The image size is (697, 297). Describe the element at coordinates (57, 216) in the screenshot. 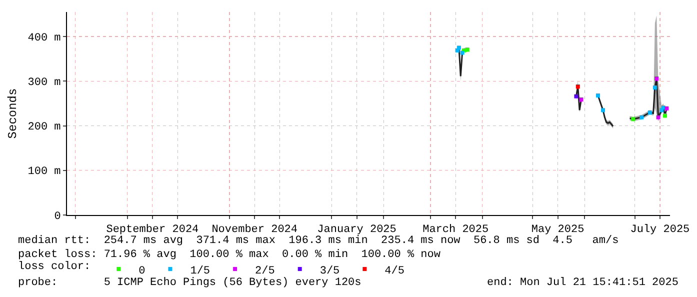

I see `y-tick-label: 0` at that location.